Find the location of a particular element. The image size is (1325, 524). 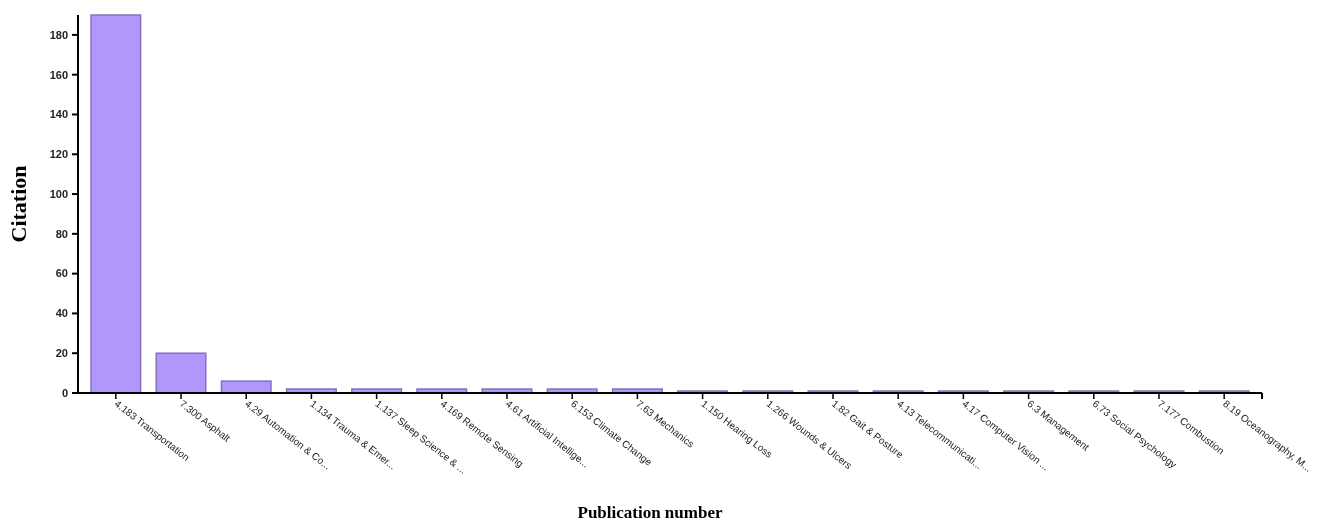

y-tick-label: 120 is located at coordinates (58, 154).